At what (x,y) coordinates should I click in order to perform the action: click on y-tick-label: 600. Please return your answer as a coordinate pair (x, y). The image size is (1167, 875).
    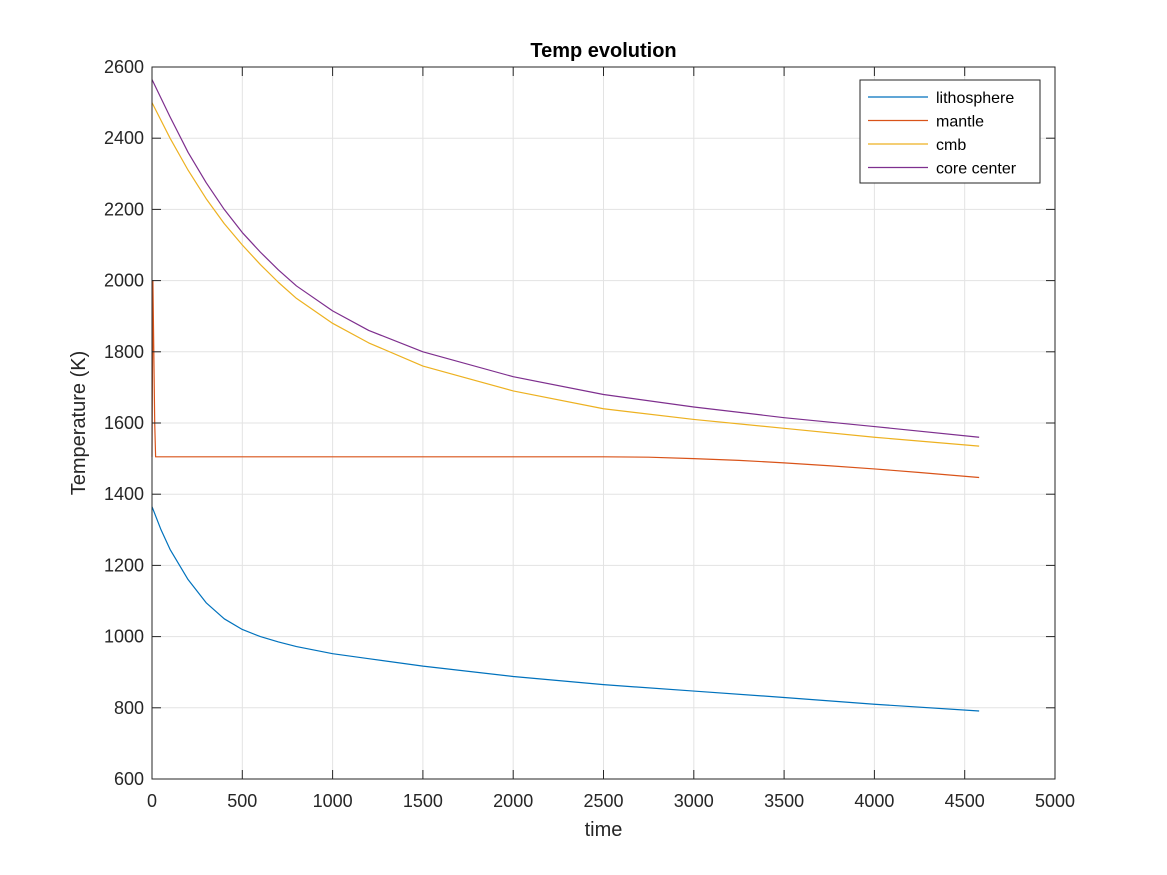
    Looking at the image, I should click on (129, 779).